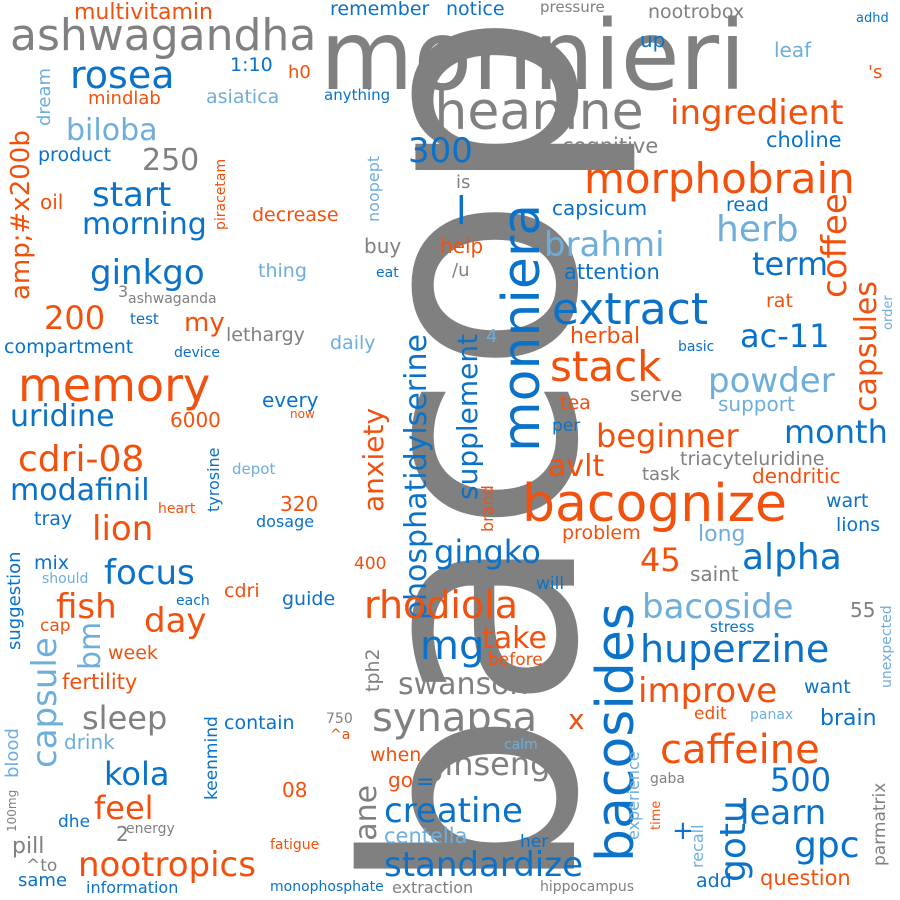 This screenshot has height=900, width=900. What do you see at coordinates (122, 834) in the screenshot?
I see `word-2: 2` at bounding box center [122, 834].